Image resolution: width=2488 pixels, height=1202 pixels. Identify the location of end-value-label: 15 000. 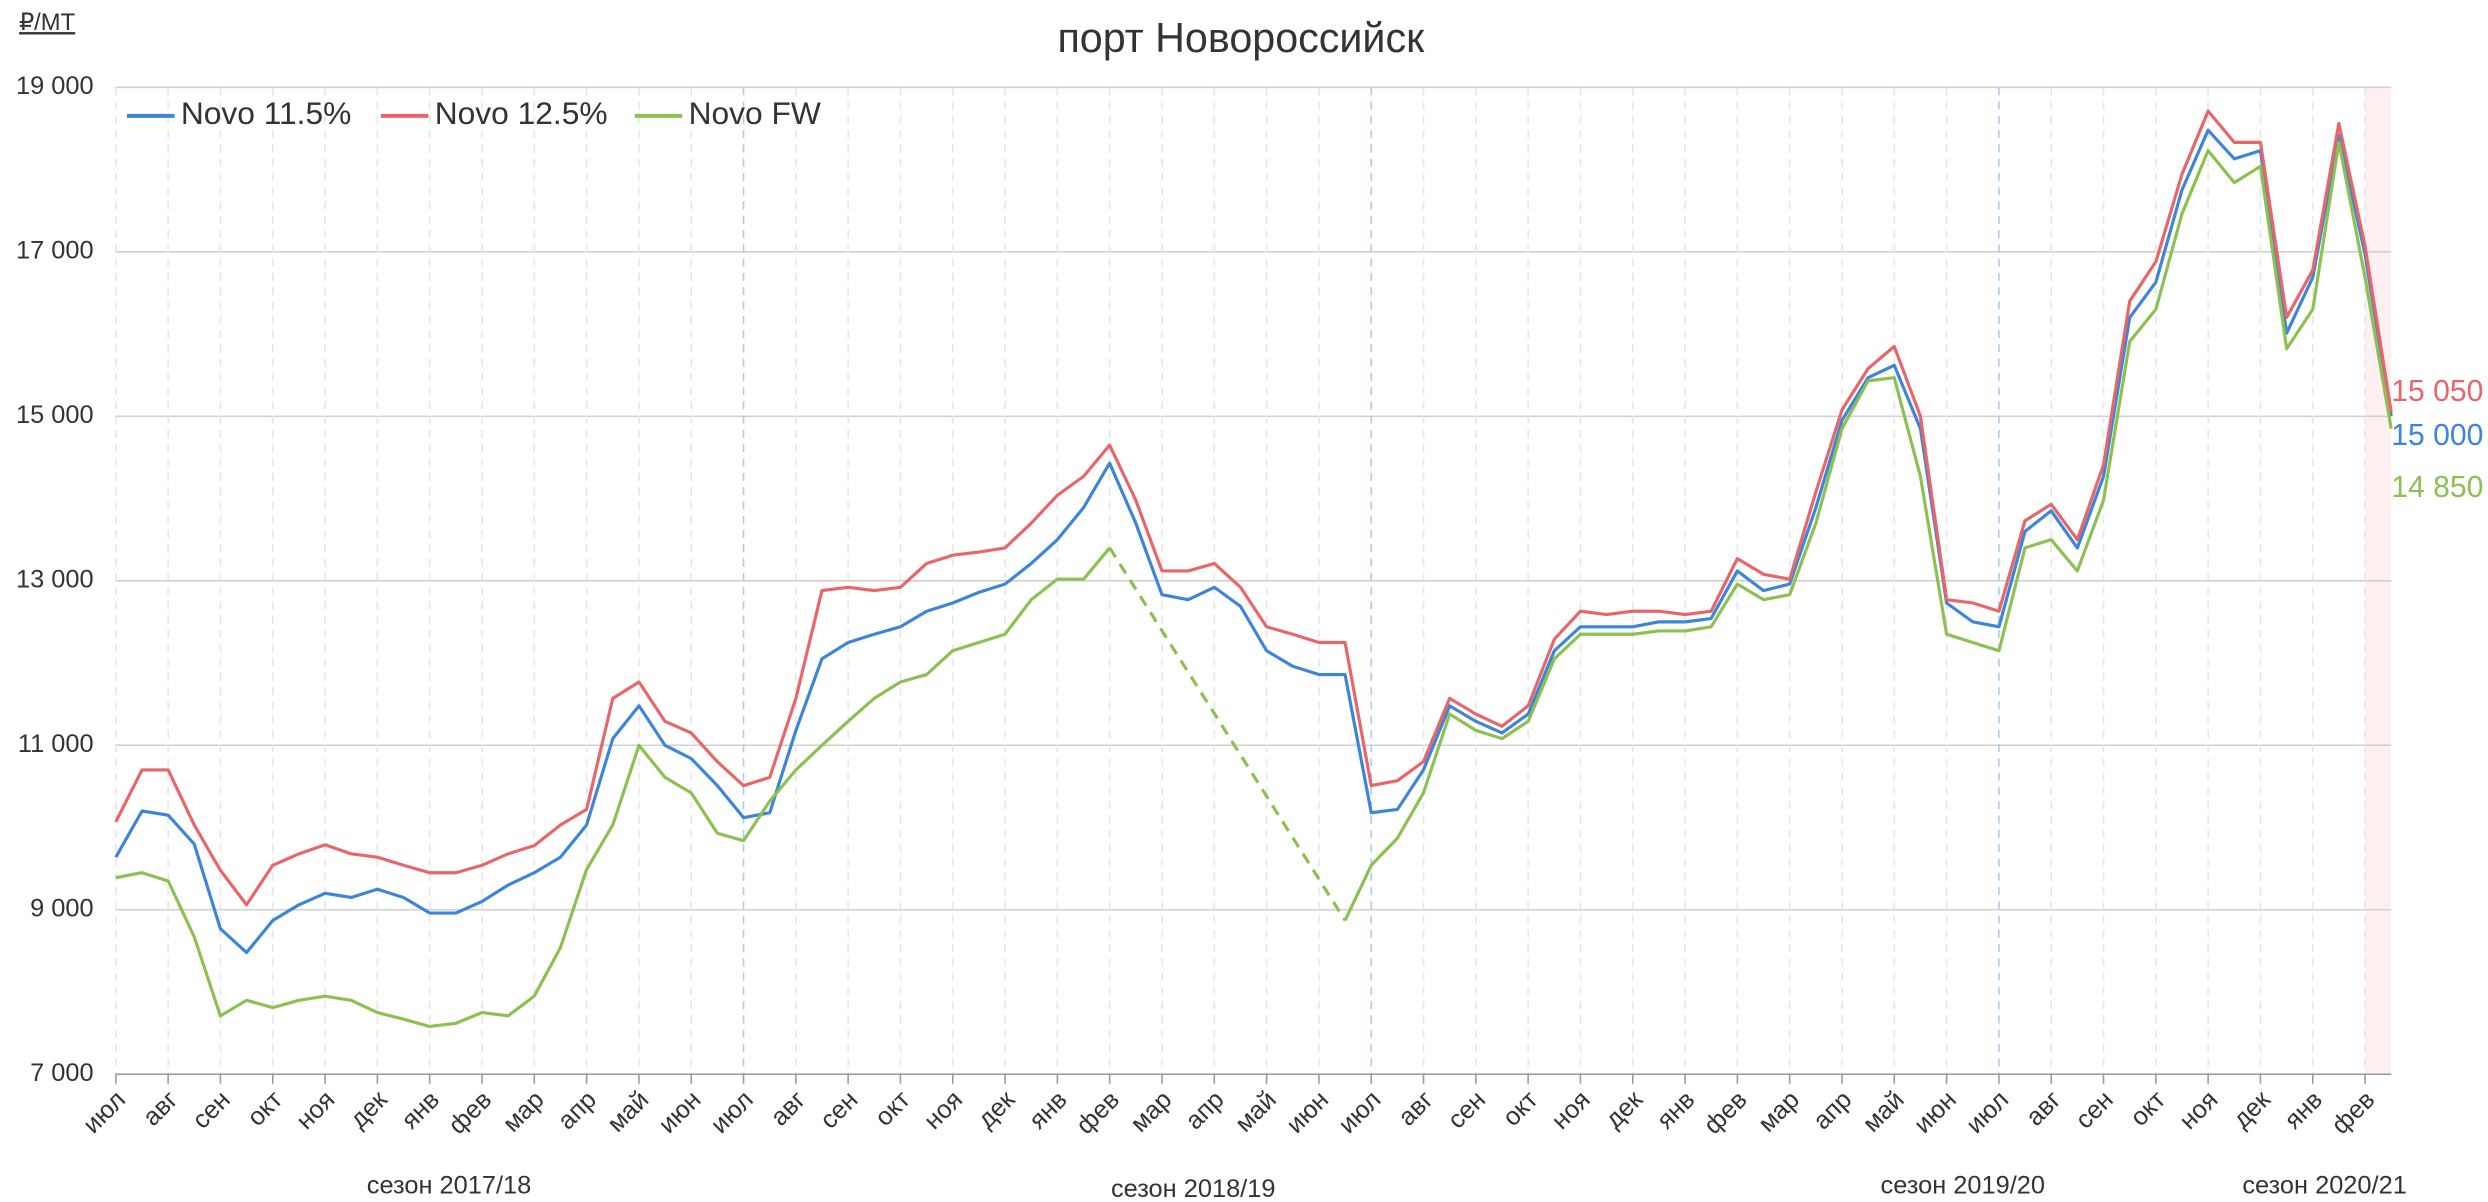
(2437, 435).